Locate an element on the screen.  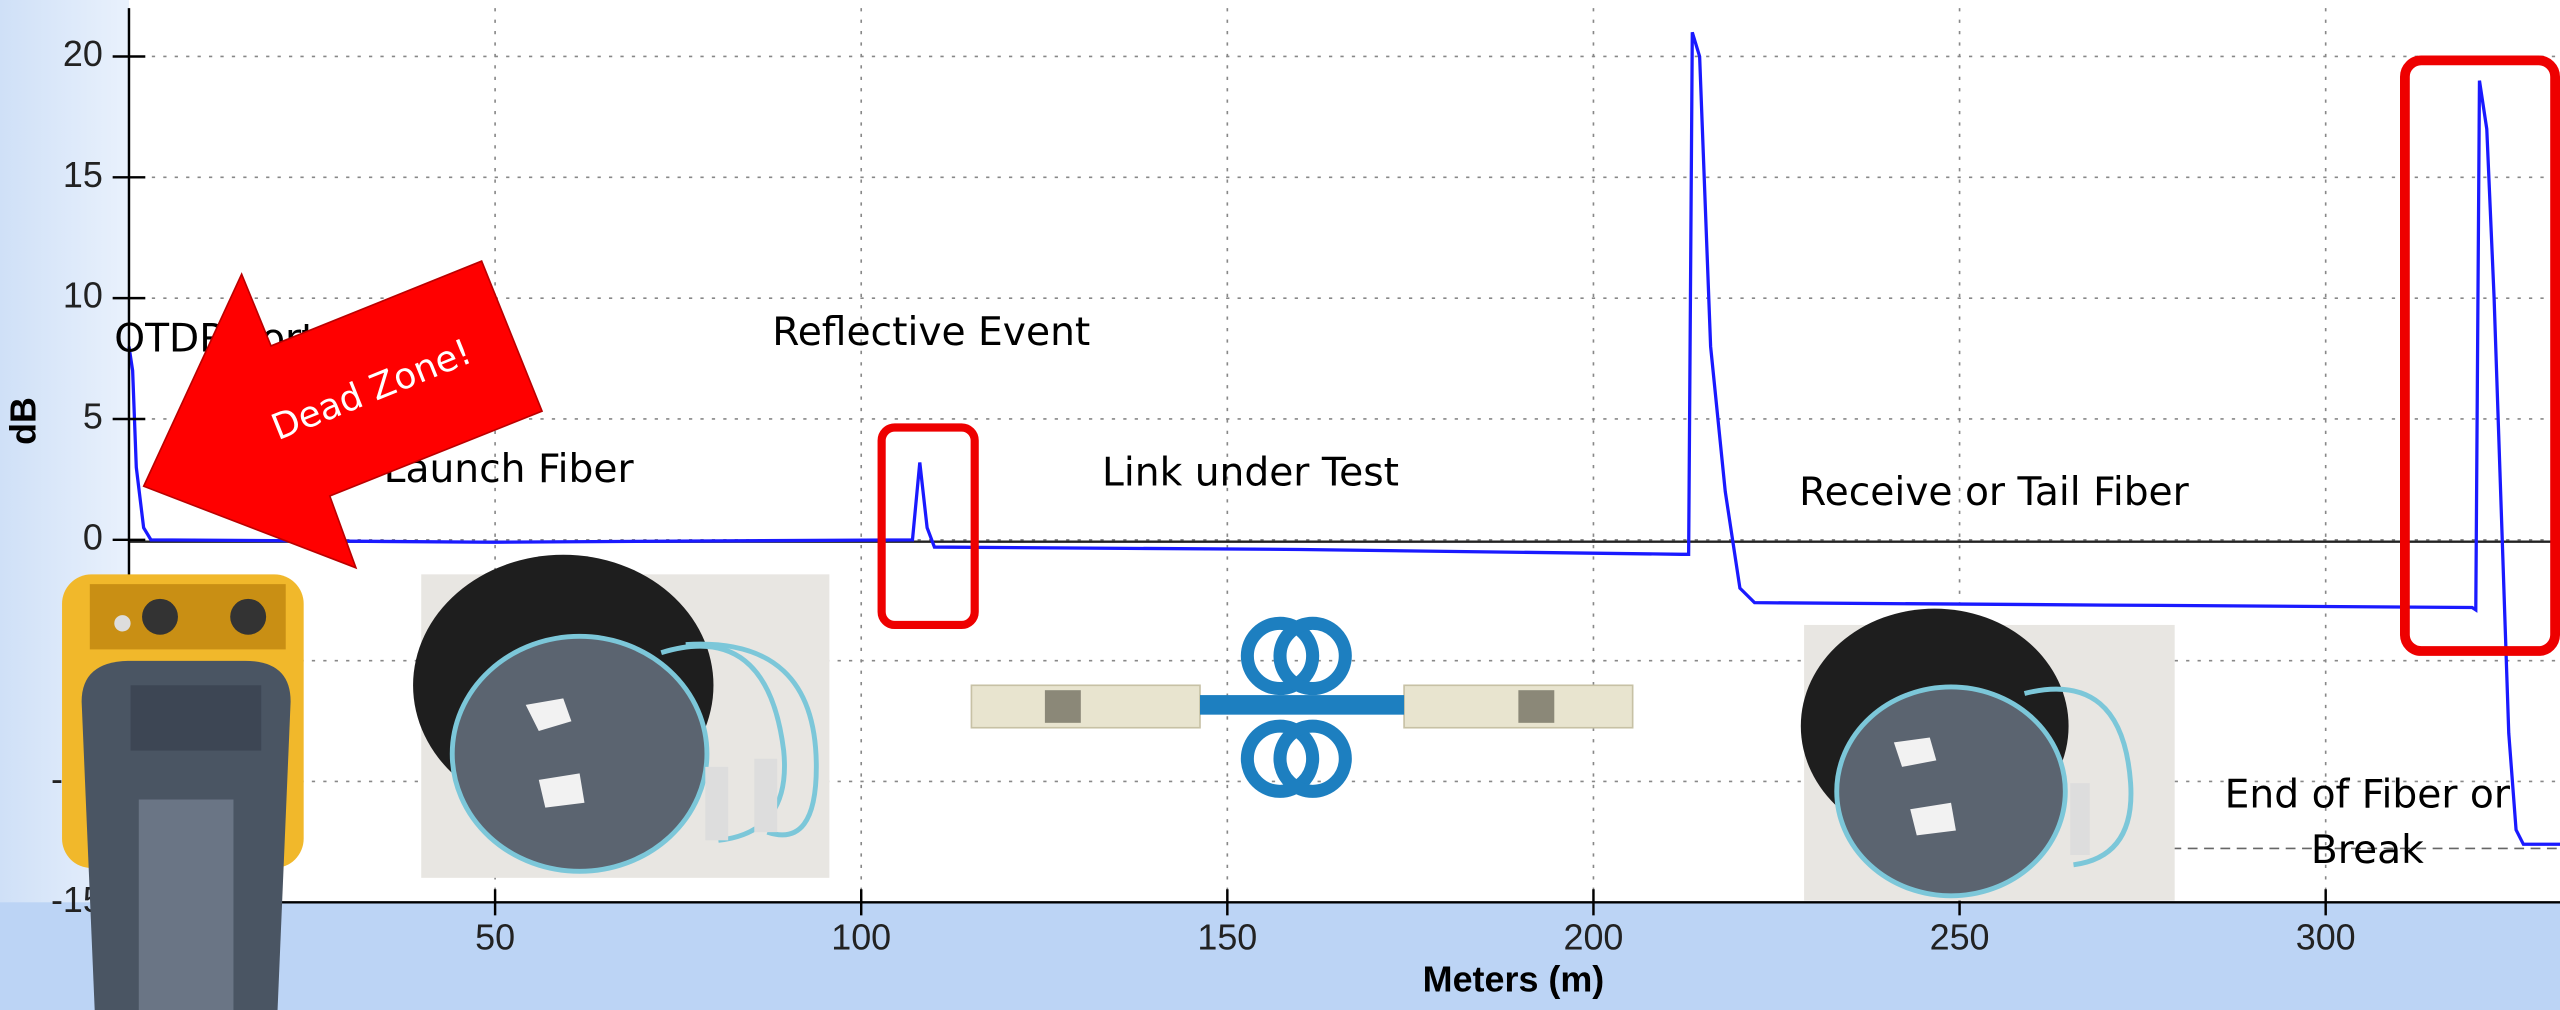
x-axis-label: Meters (m) is located at coordinates (1514, 980).